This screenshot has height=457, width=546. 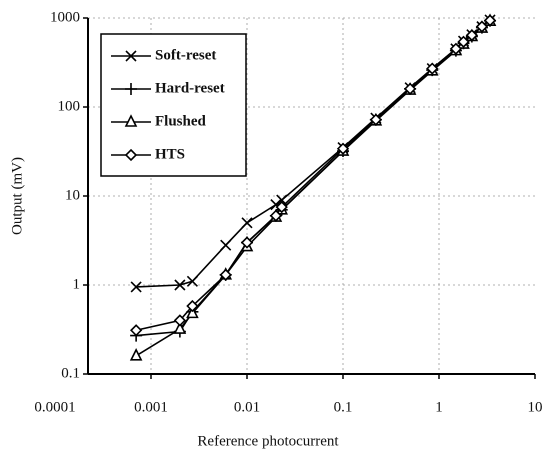 I want to click on y-axis-label: Output (mV), so click(x=17, y=196).